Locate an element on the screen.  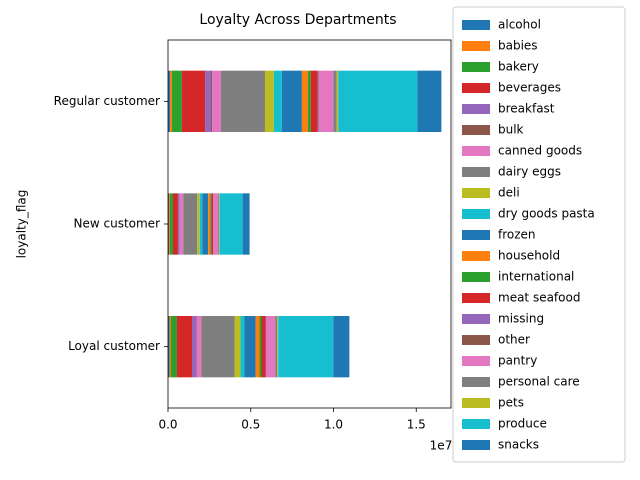
legend-label: alcohol is located at coordinates (519, 25).